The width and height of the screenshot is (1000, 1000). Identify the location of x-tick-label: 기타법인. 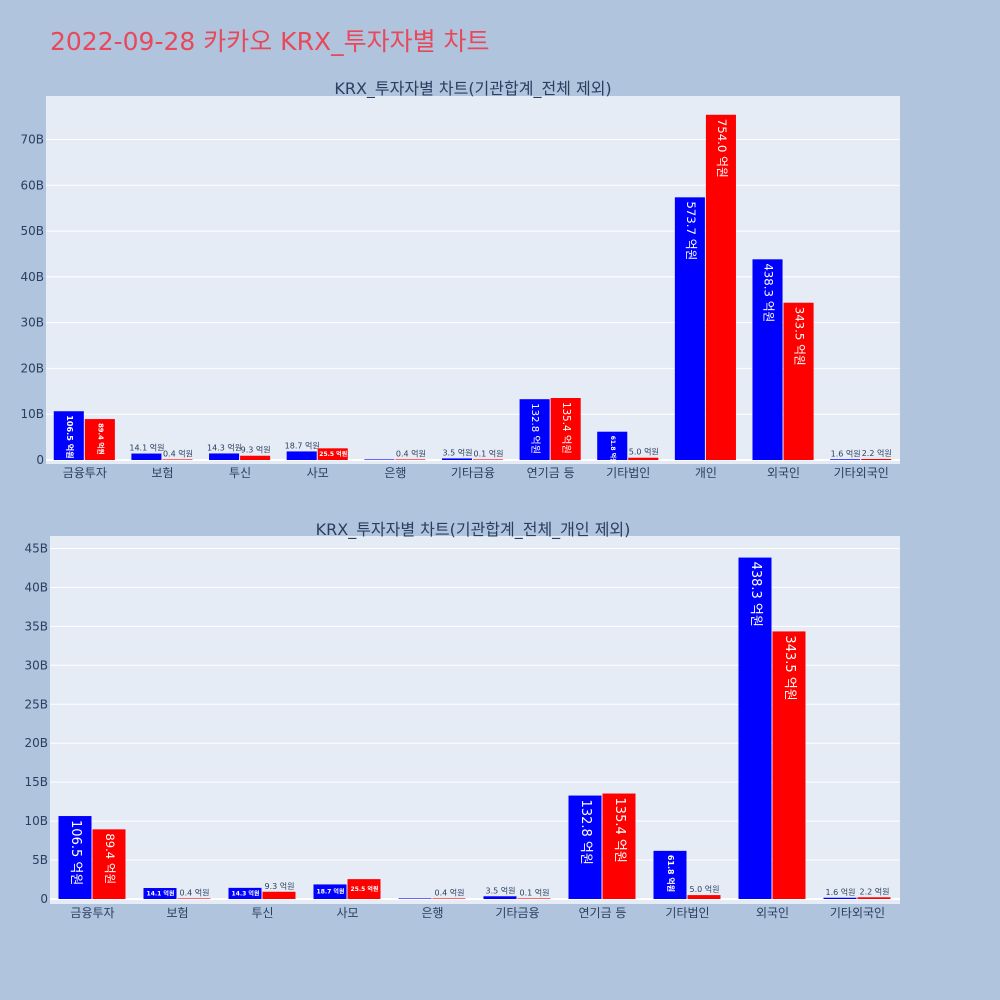
(628, 473).